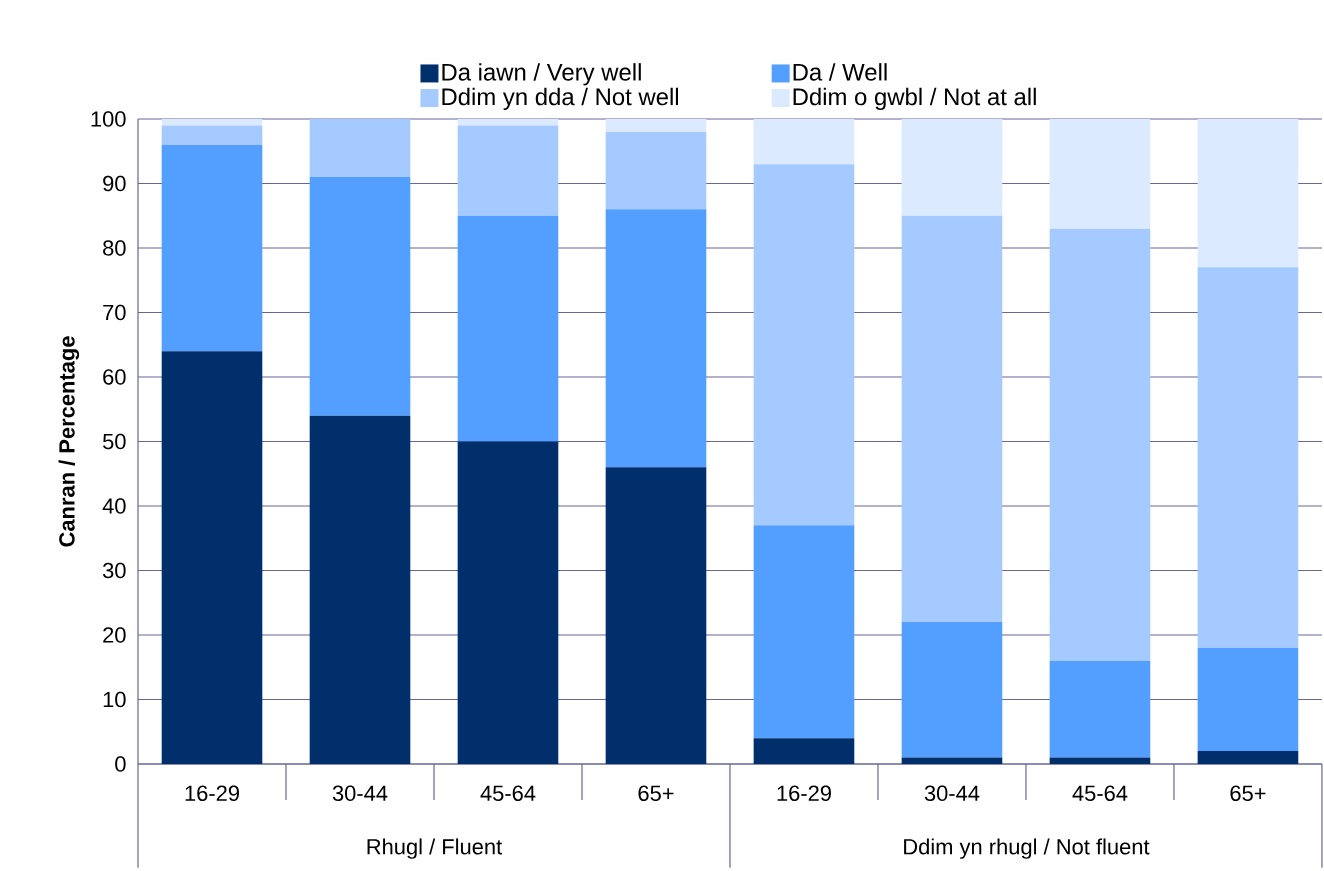 Image resolution: width=1324 pixels, height=871 pixels. What do you see at coordinates (114, 312) in the screenshot?
I see `y-tick-label: 70` at bounding box center [114, 312].